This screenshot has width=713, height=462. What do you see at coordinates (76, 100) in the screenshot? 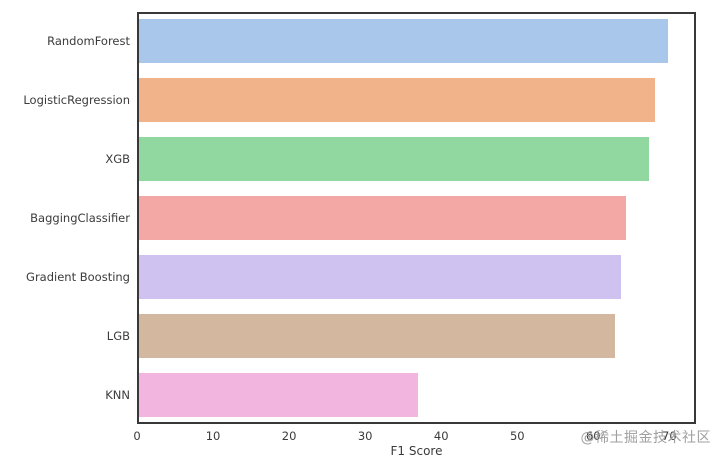
I see `y-axis-label: LogisticRegression` at bounding box center [76, 100].